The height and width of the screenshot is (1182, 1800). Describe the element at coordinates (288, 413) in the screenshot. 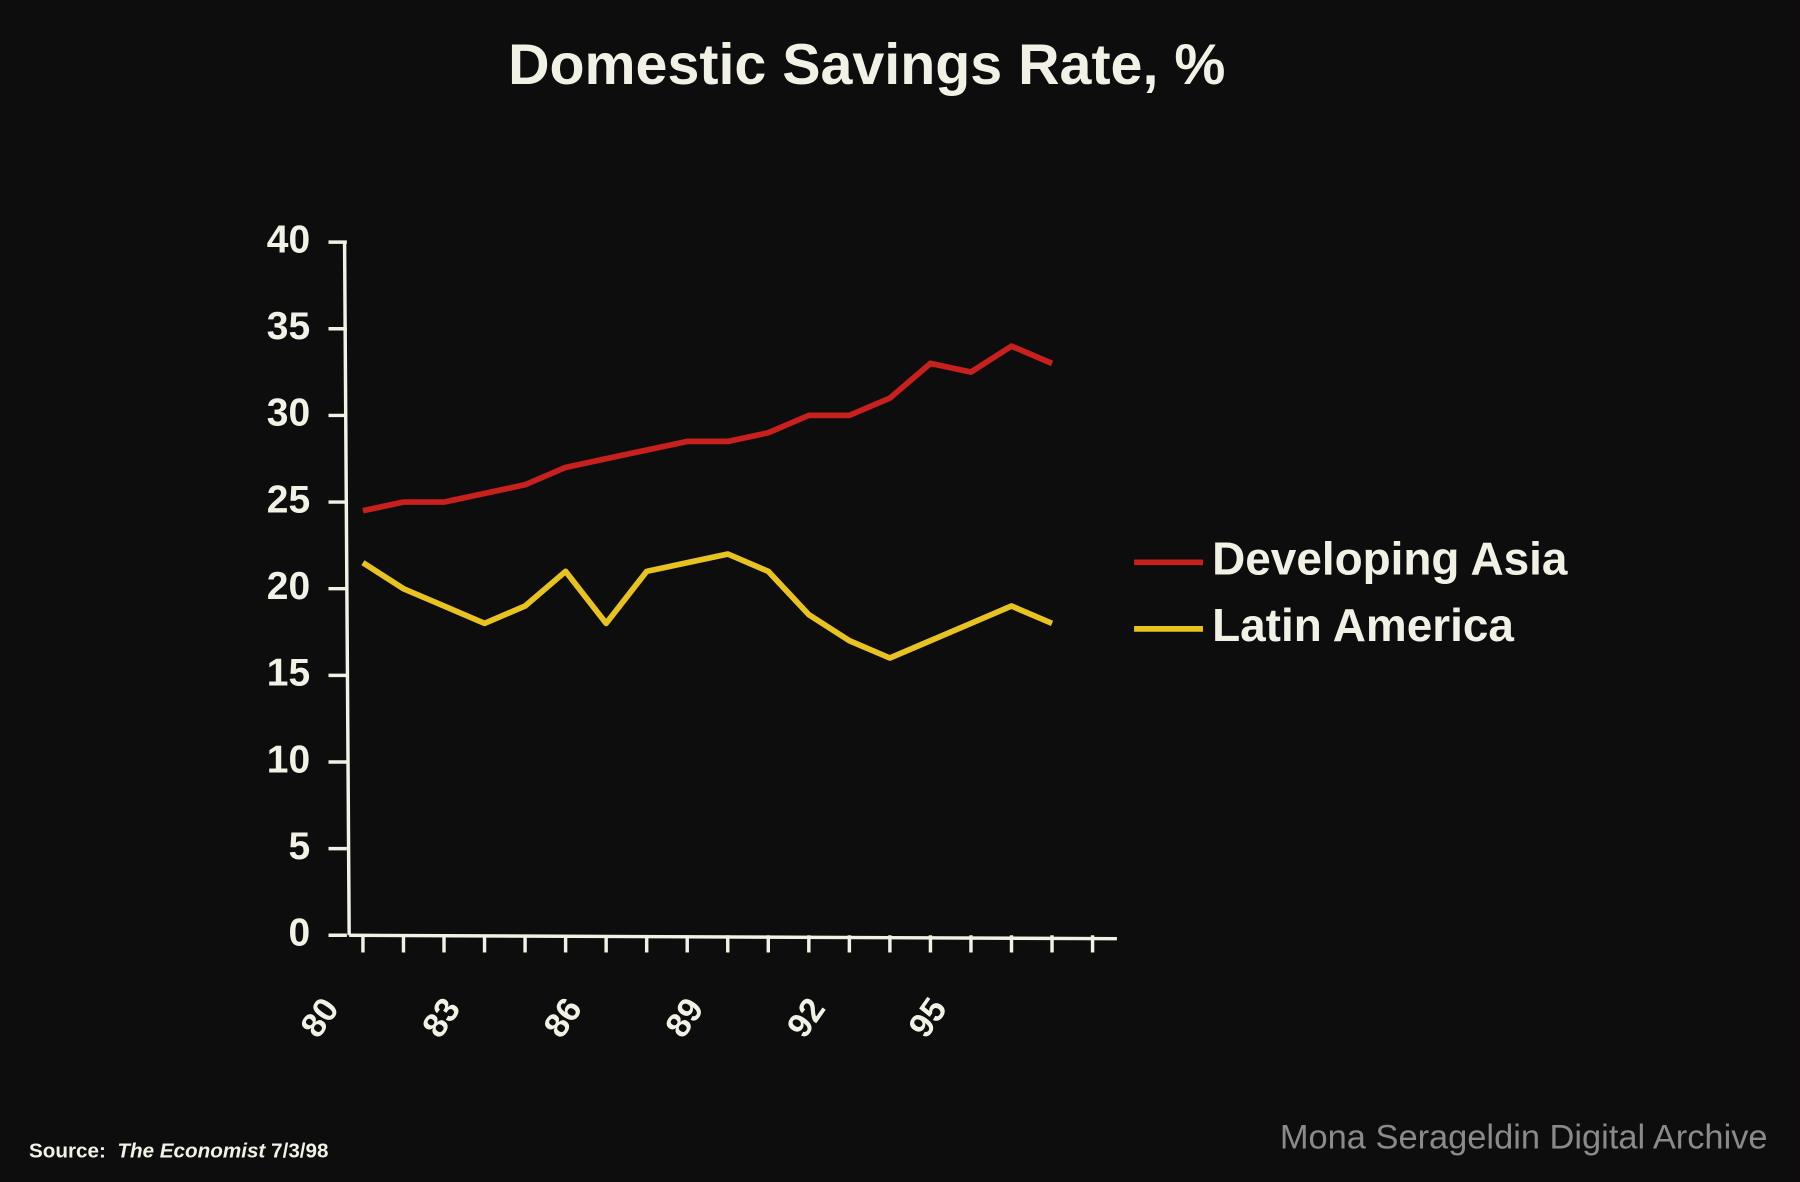

I see `y-tick-label: 30` at that location.